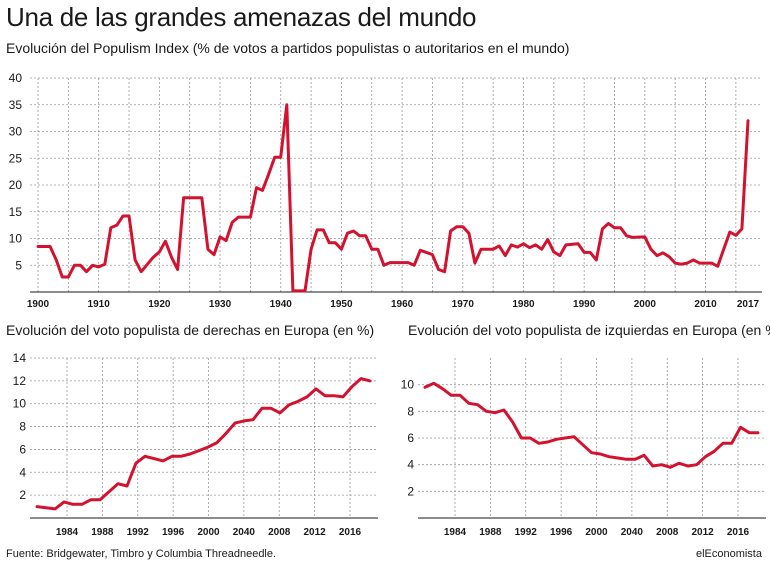  What do you see at coordinates (99, 304) in the screenshot?
I see `x-tick-label: 1910` at bounding box center [99, 304].